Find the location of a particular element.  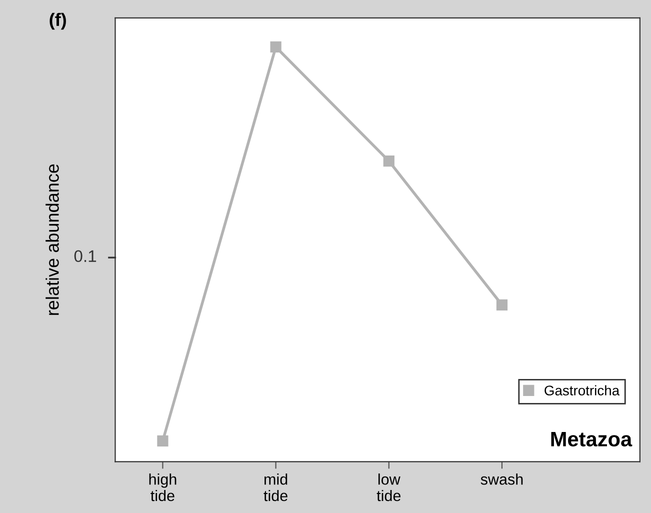

legend-label: Gastrotricha is located at coordinates (582, 390).